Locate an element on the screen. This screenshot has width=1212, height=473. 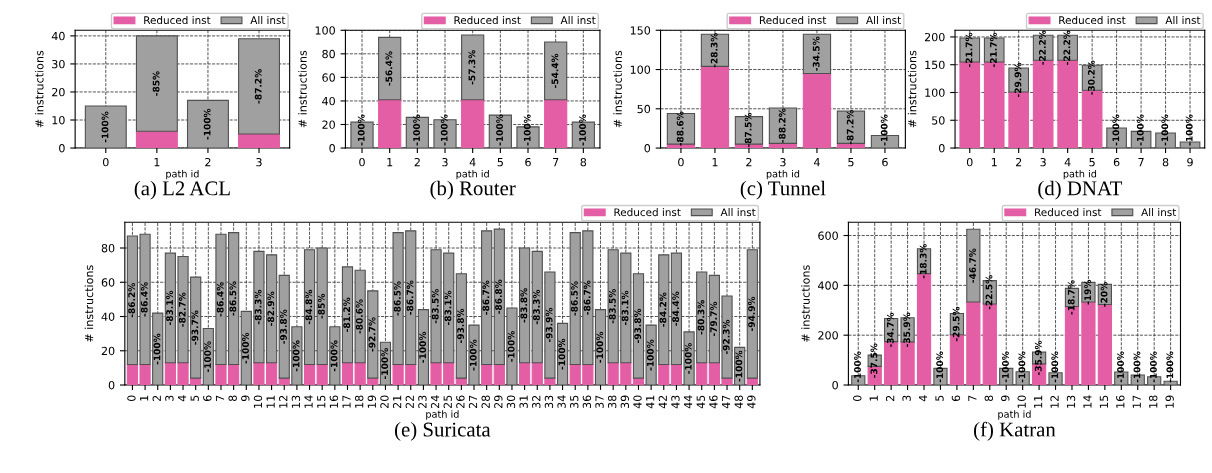
x-tick-label: 39 is located at coordinates (625, 402).